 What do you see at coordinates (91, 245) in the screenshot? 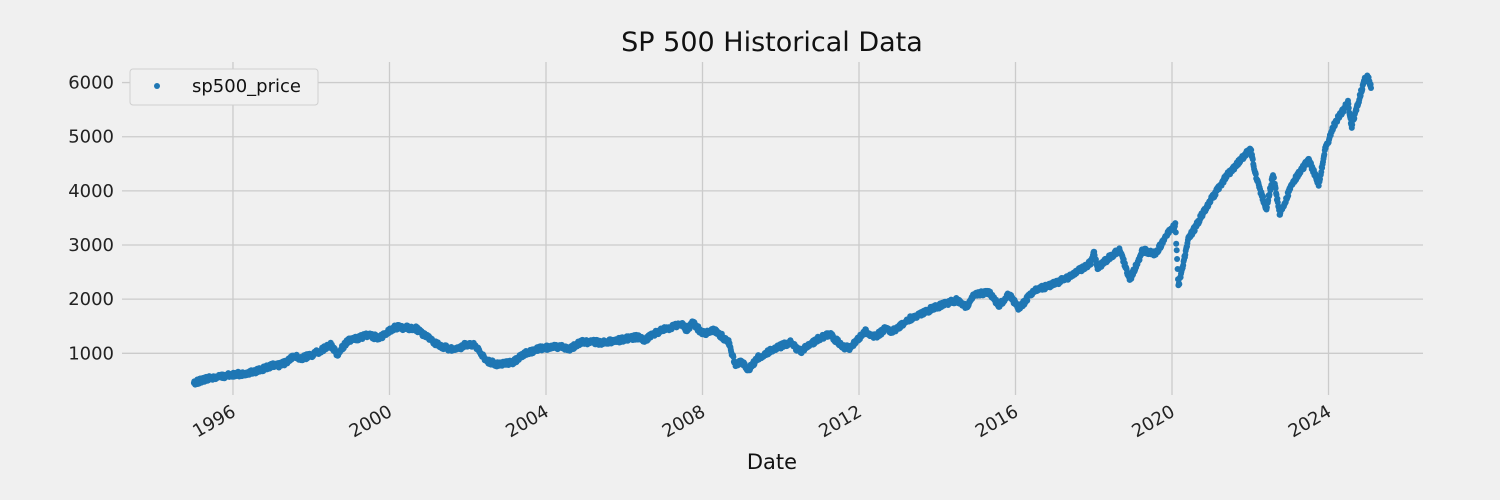
I see `y-tick-label: 3000` at bounding box center [91, 245].